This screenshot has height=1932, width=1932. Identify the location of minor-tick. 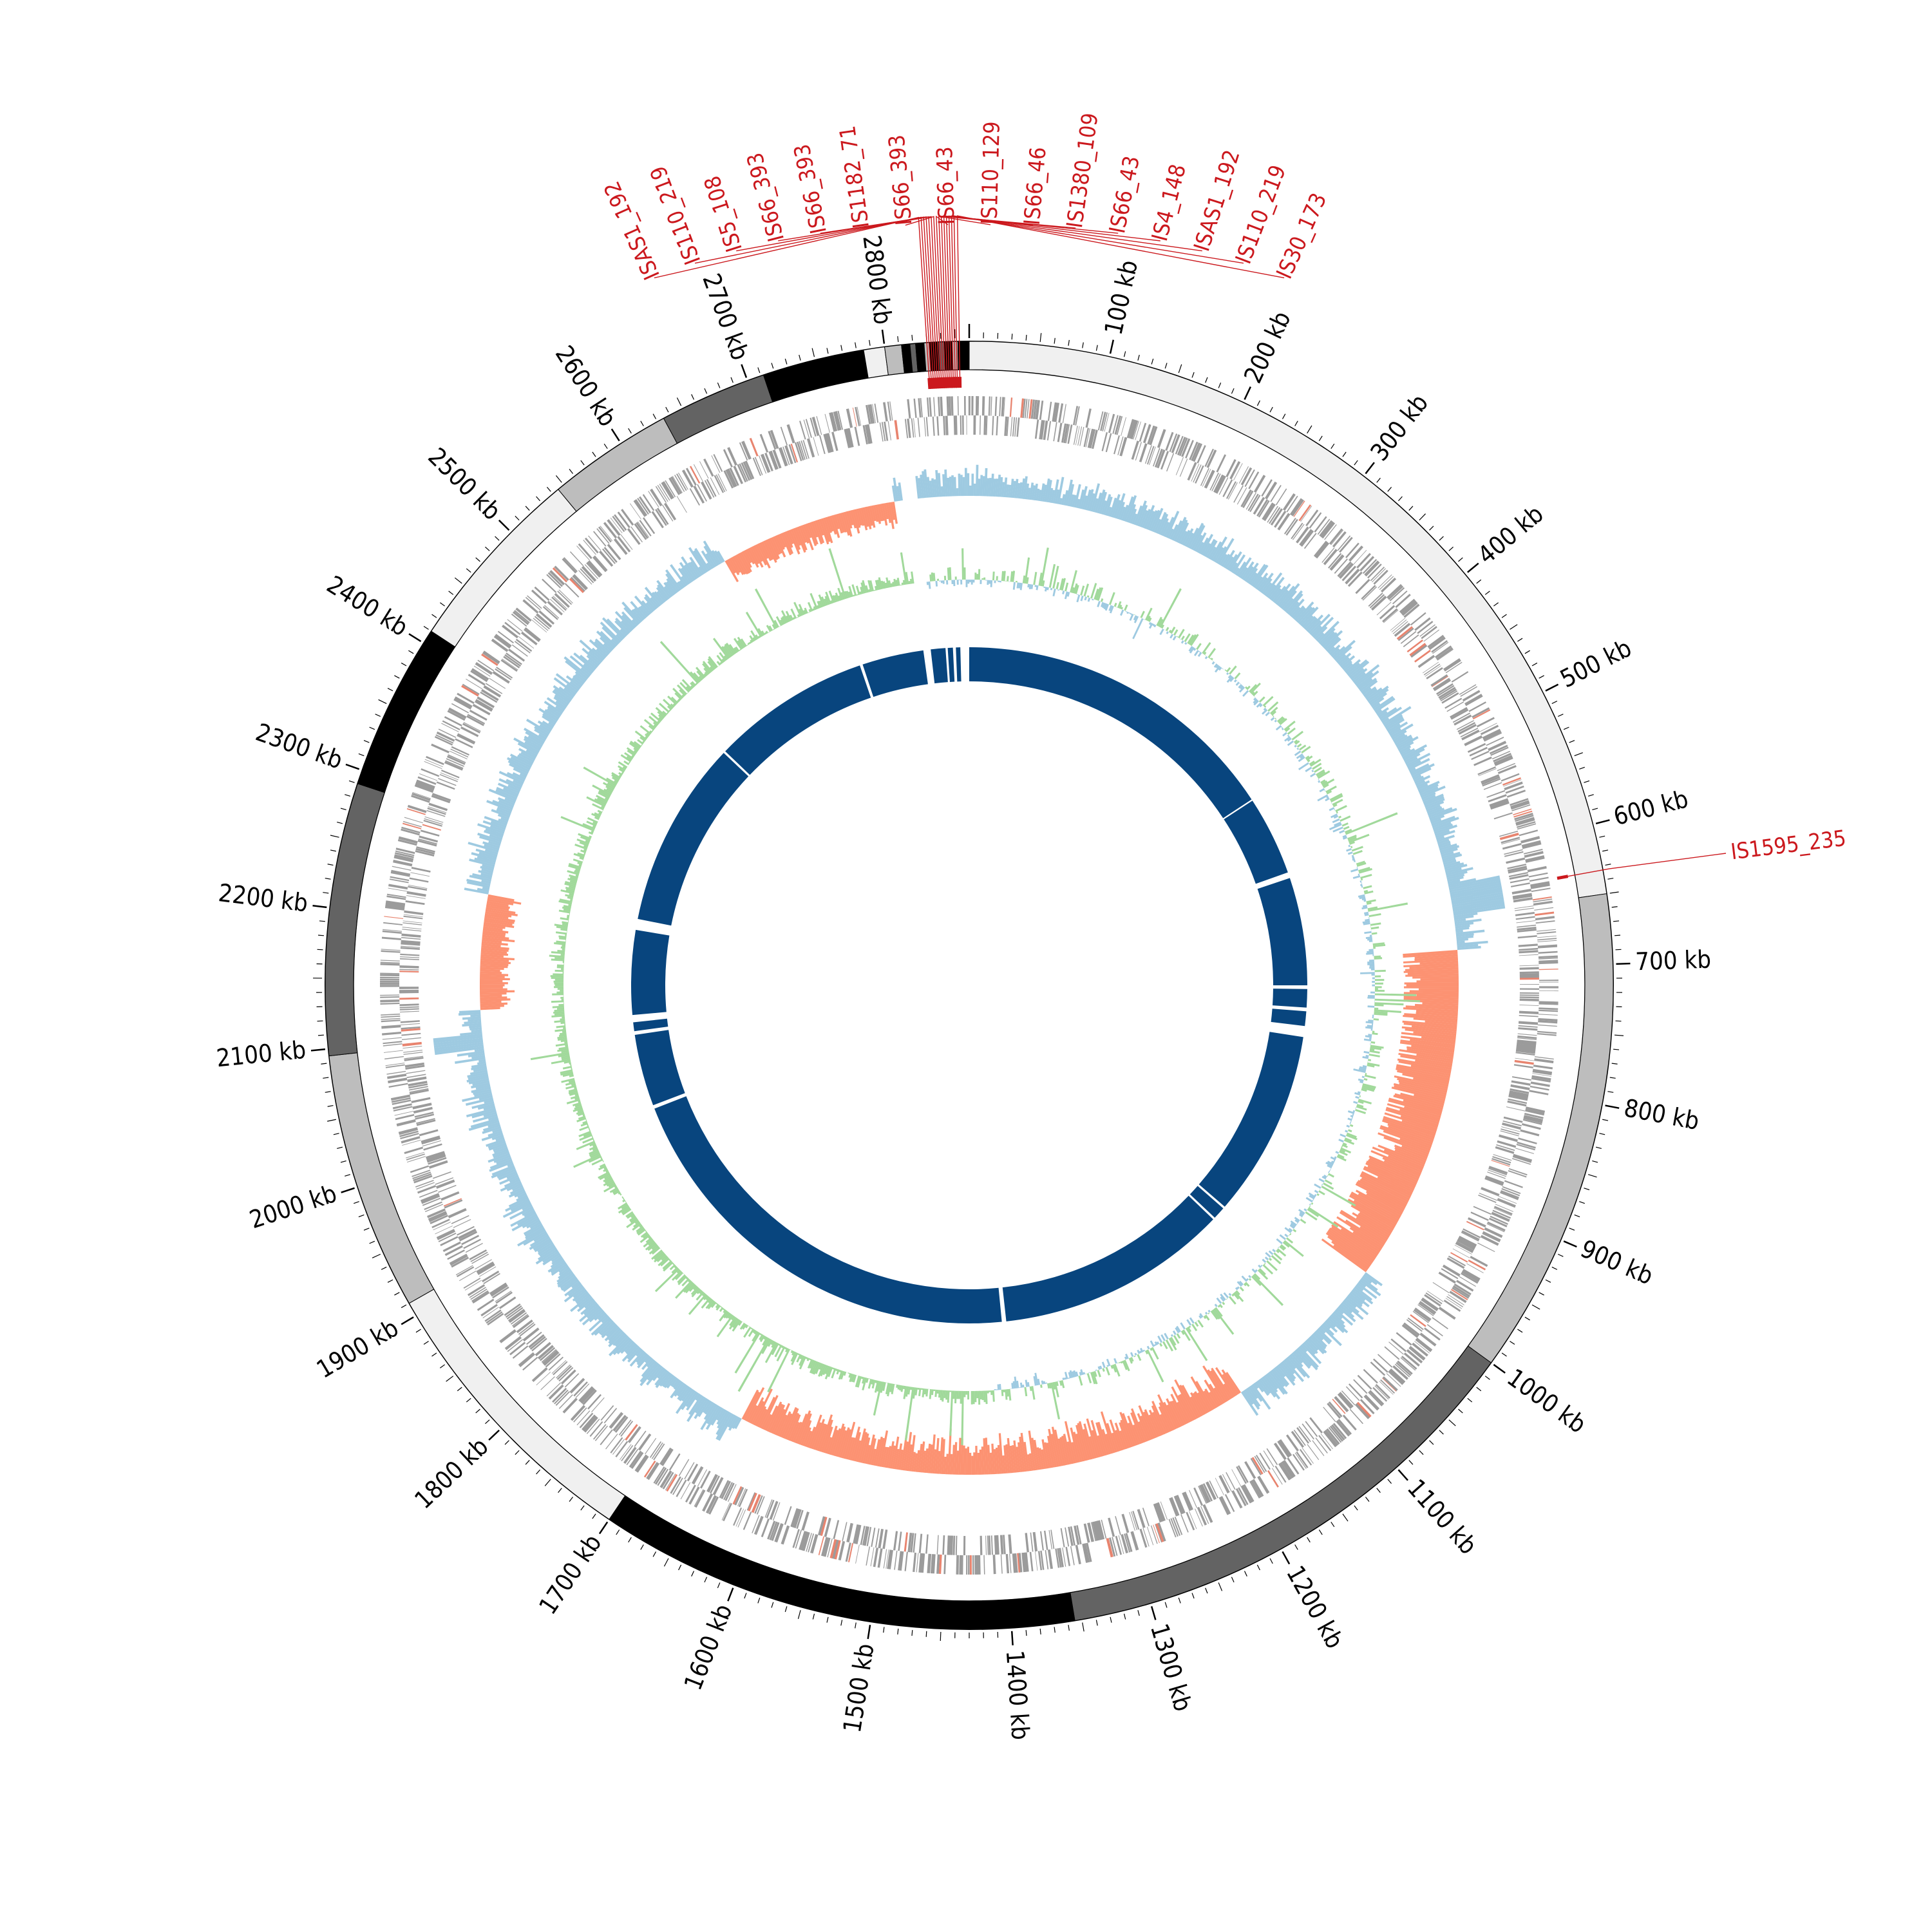
(1055, 1630).